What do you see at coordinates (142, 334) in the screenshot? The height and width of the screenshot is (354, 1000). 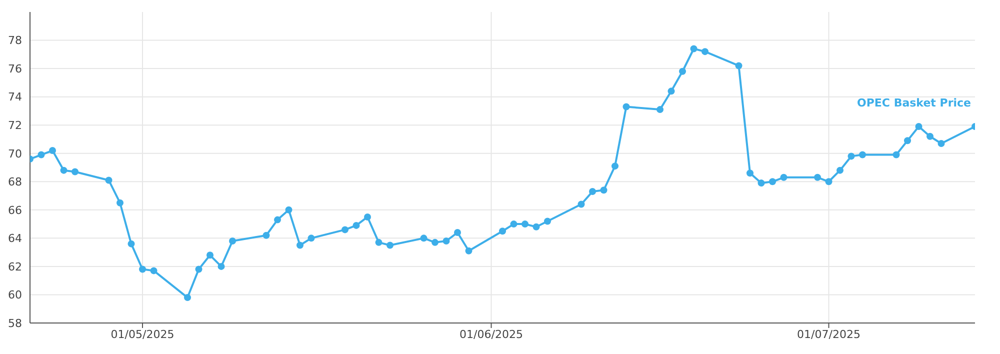 I see `x-tick-label: 01/05/2025` at bounding box center [142, 334].